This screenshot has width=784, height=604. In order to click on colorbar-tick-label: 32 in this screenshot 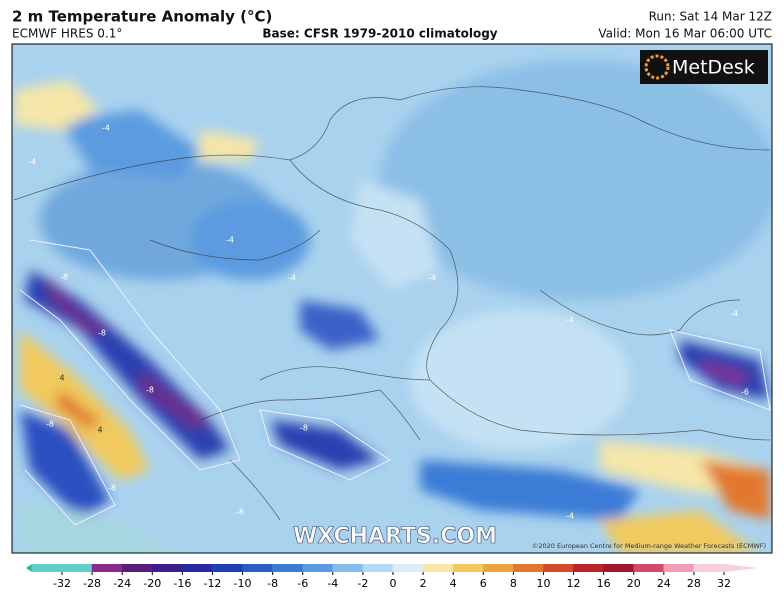, I will do `click(724, 583)`.